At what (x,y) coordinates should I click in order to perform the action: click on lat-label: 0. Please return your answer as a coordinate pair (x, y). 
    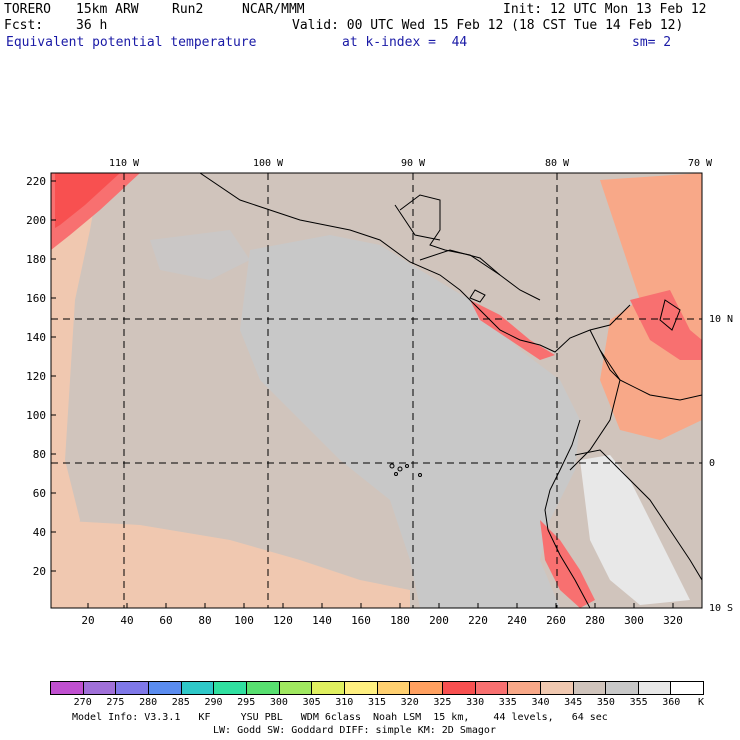
    Looking at the image, I should click on (712, 463).